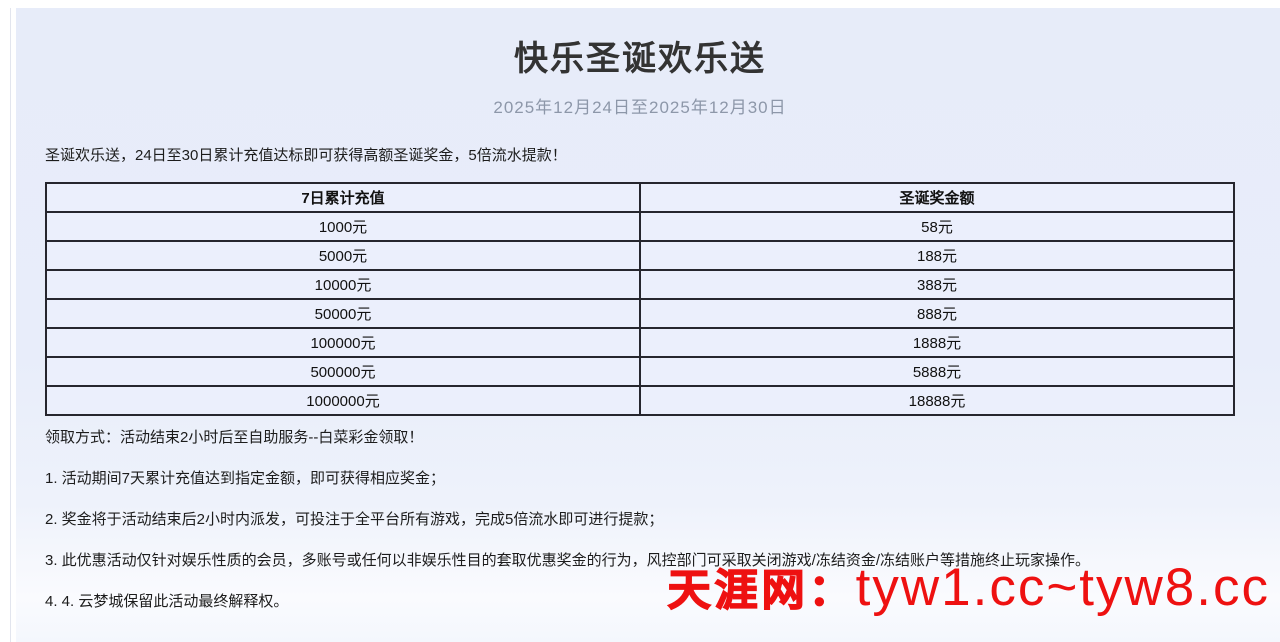  What do you see at coordinates (761, 591) in the screenshot?
I see `watermark-site-name: 天涯网：` at bounding box center [761, 591].